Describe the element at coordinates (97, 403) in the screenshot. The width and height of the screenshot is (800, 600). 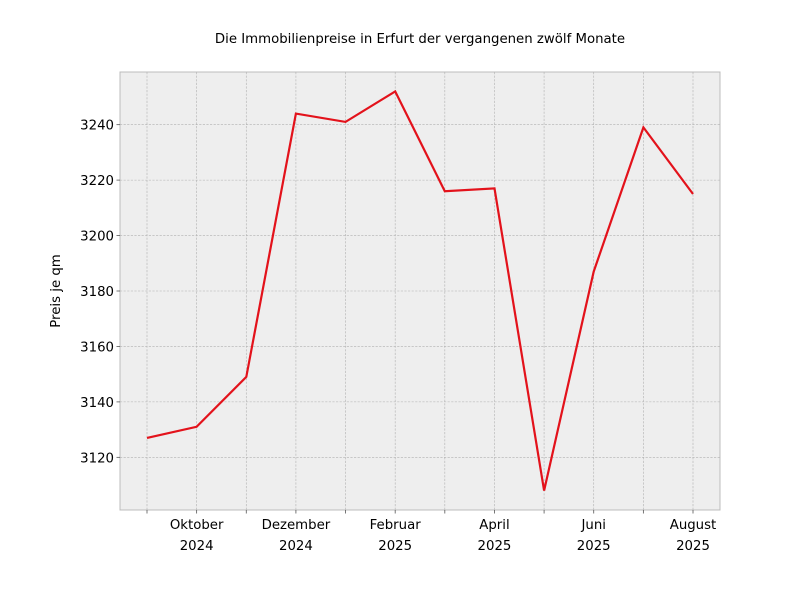
I see `y-tick-label: 3140` at that location.